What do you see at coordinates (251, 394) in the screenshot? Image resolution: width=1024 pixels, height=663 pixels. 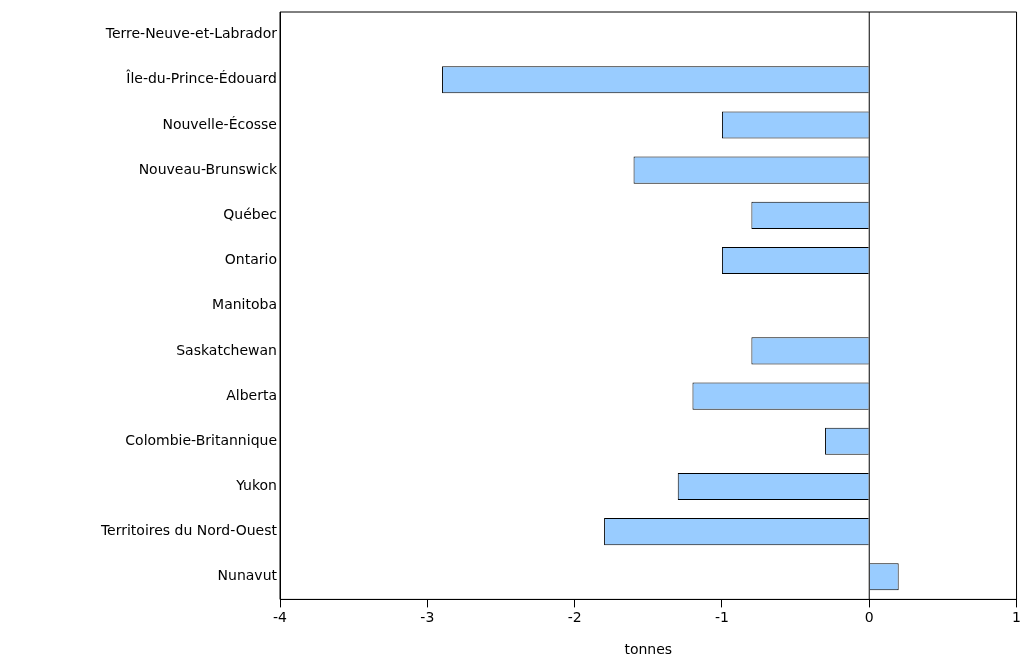 I see `y-tick-label: Alberta` at bounding box center [251, 394].